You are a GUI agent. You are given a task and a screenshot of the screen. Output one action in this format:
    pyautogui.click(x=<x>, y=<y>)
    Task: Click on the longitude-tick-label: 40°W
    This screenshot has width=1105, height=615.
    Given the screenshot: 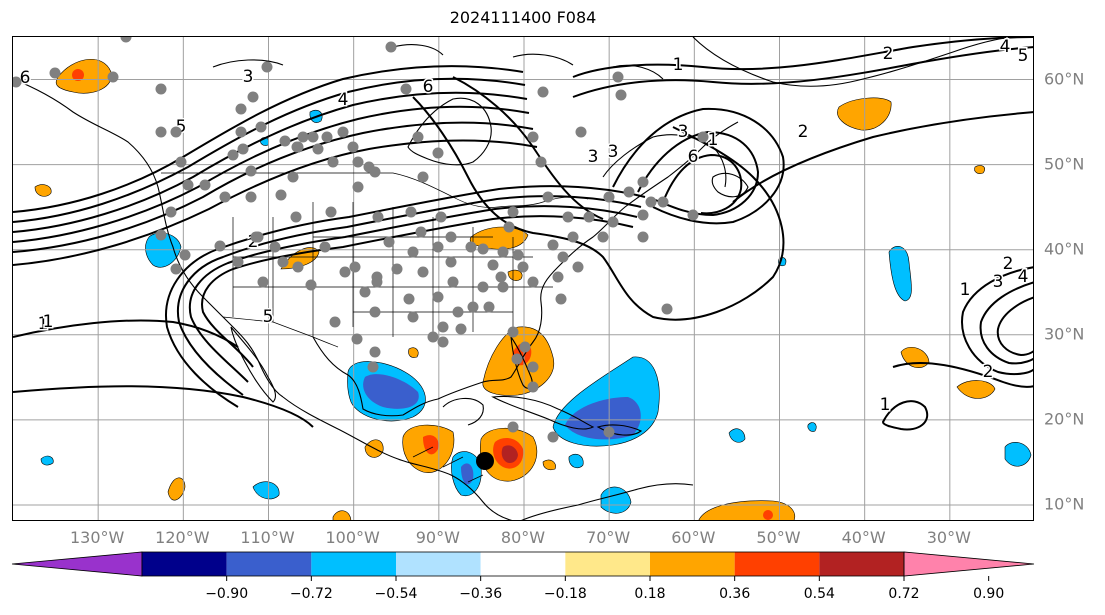 What is the action you would take?
    pyautogui.click(x=863, y=537)
    